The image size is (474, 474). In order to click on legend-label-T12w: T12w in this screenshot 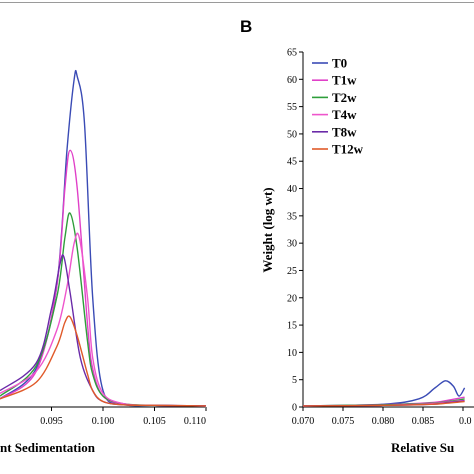, I will do `click(348, 149)`.